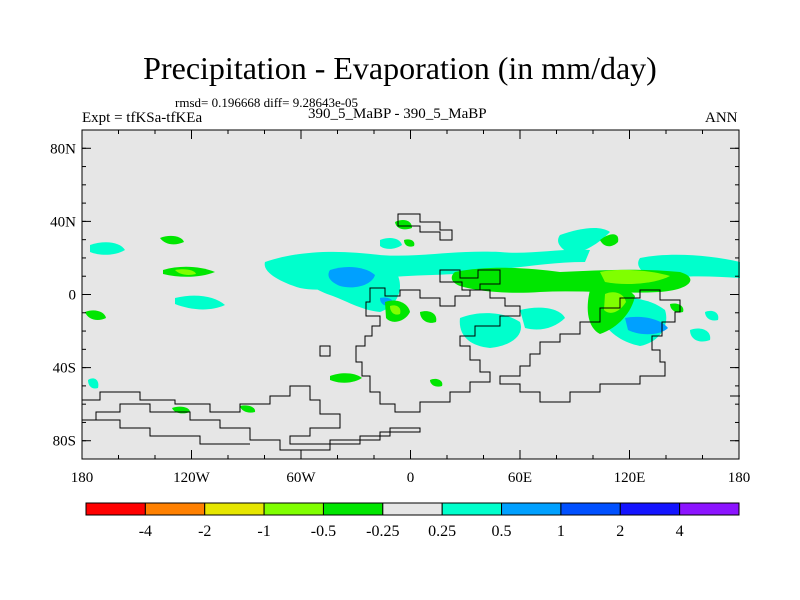 The image size is (800, 600). Describe the element at coordinates (400, 68) in the screenshot. I see `plot-title: Precipitation - Evaporation (in mm/day)` at that location.